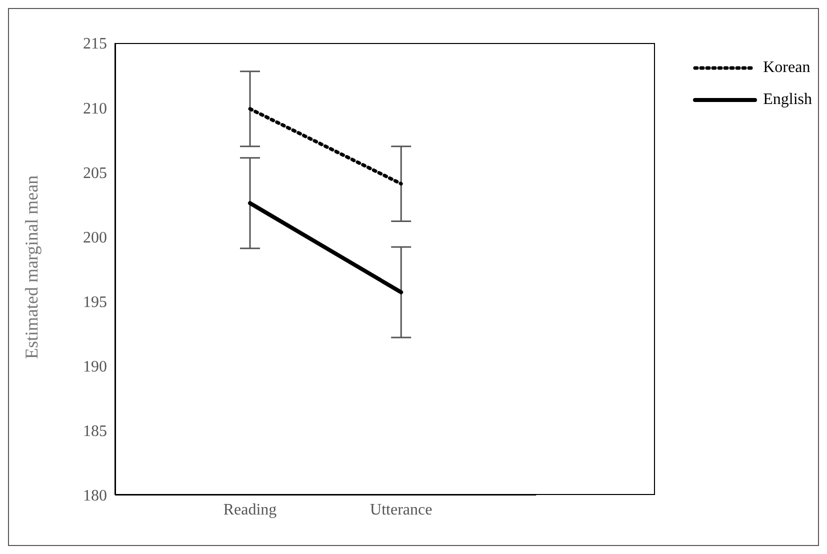  What do you see at coordinates (95, 44) in the screenshot?
I see `y-tick-label: 215` at bounding box center [95, 44].